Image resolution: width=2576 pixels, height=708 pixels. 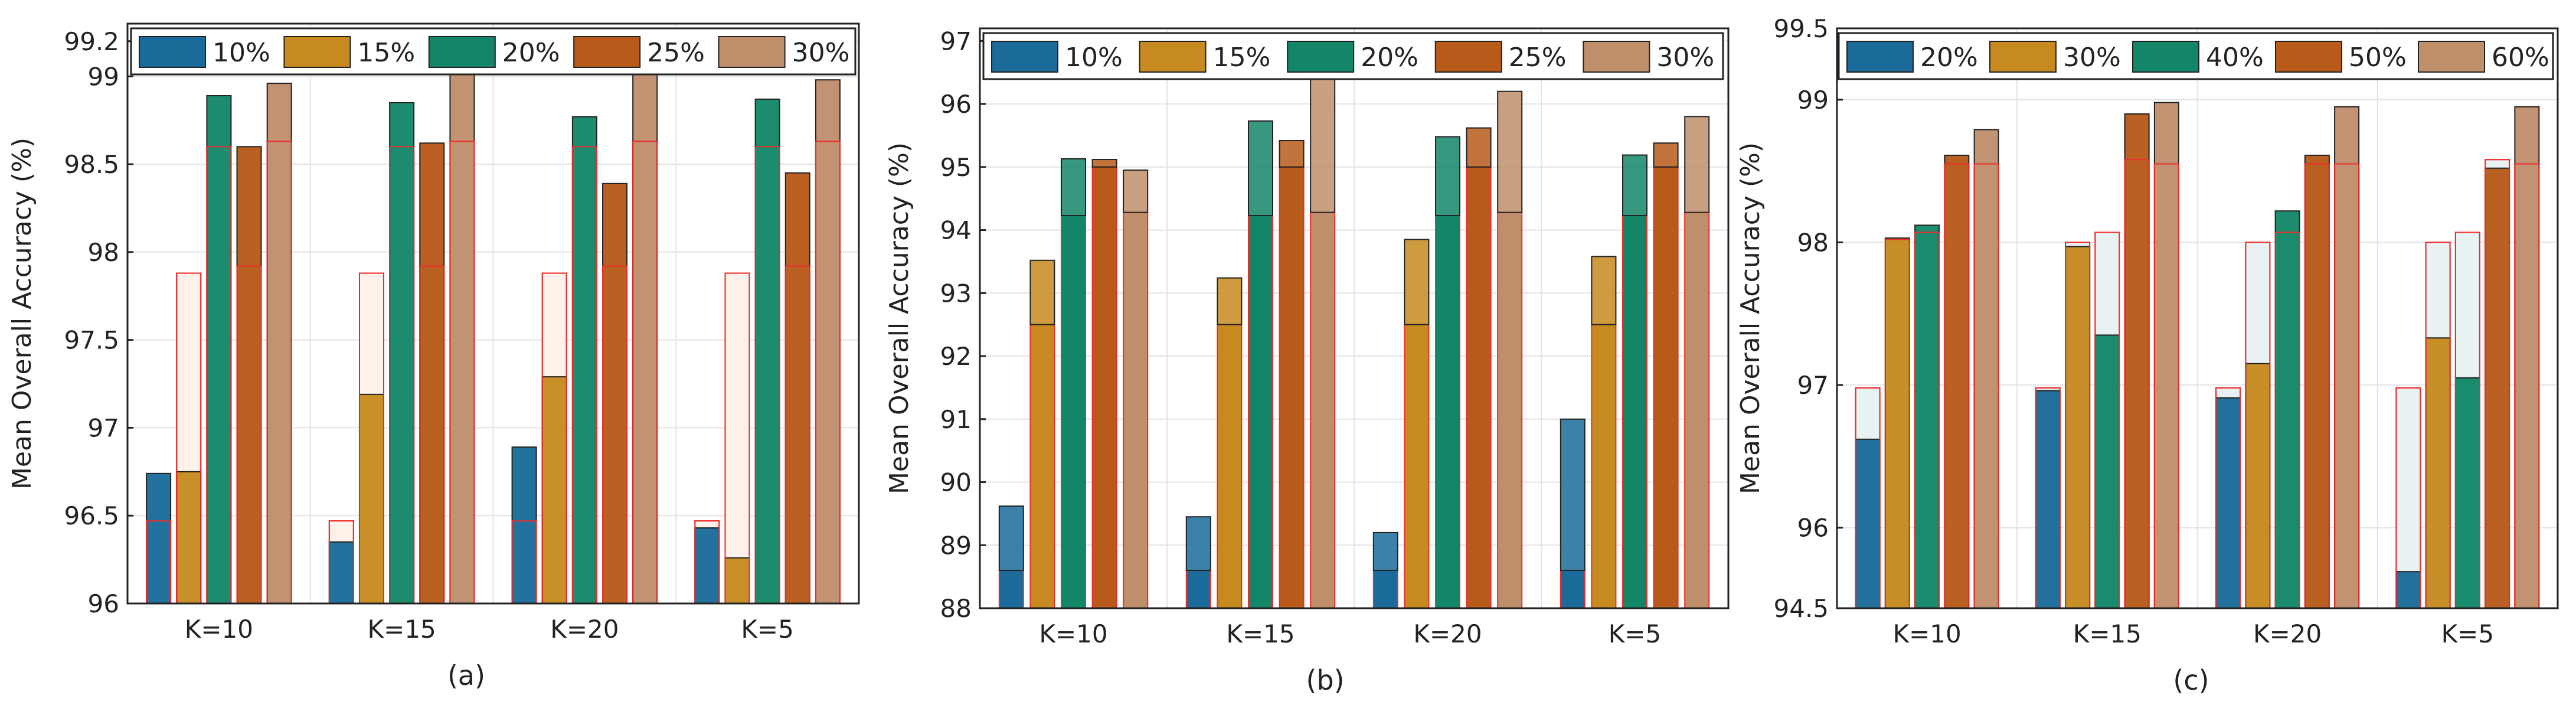 I want to click on y-tick-label: 88, so click(x=956, y=608).